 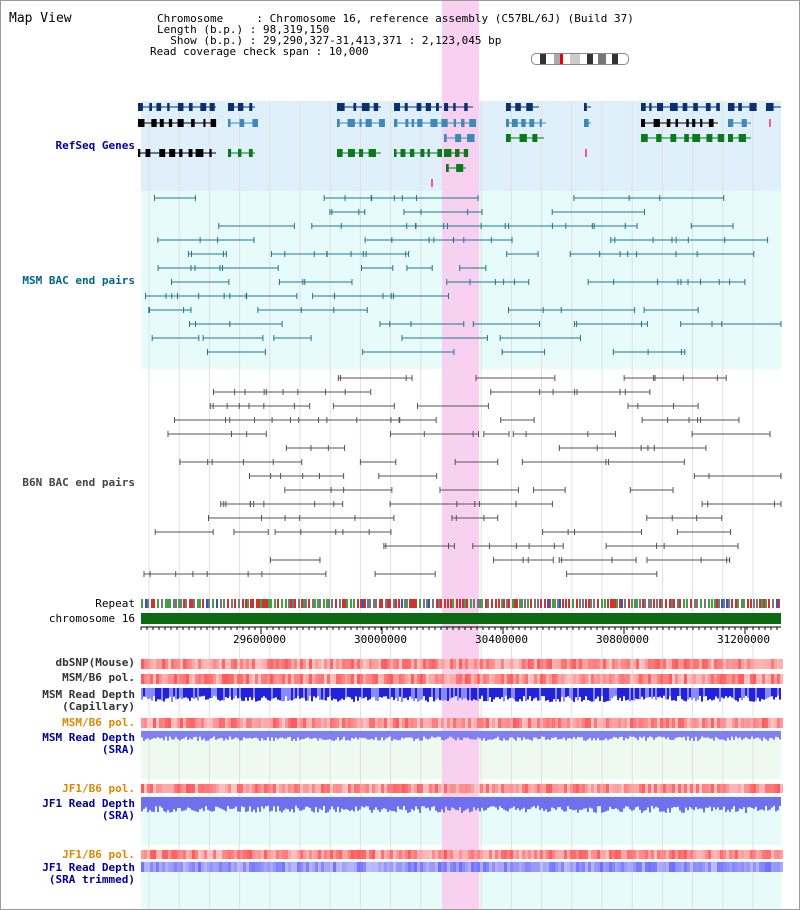 I want to click on track-label-msm-b6-pol-sra: MSM/B6 pol., so click(x=98, y=722).